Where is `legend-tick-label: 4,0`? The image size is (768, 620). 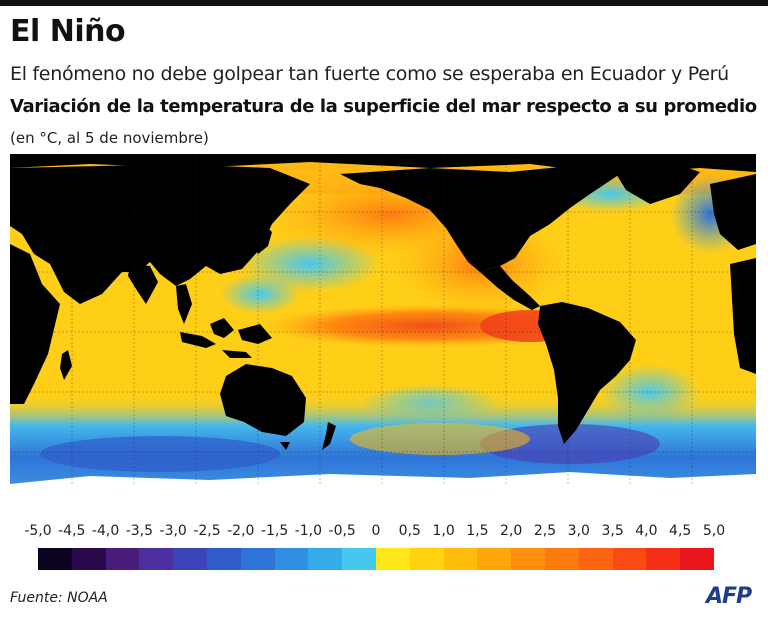
legend-tick-label: 4,0 is located at coordinates (646, 531).